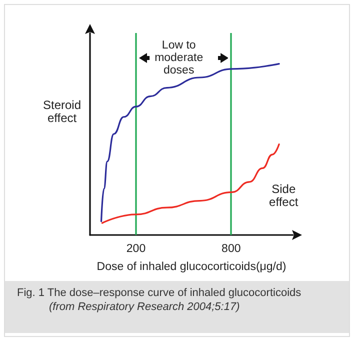 The height and width of the screenshot is (341, 354). I want to click on x-tick-label: 800, so click(231, 249).